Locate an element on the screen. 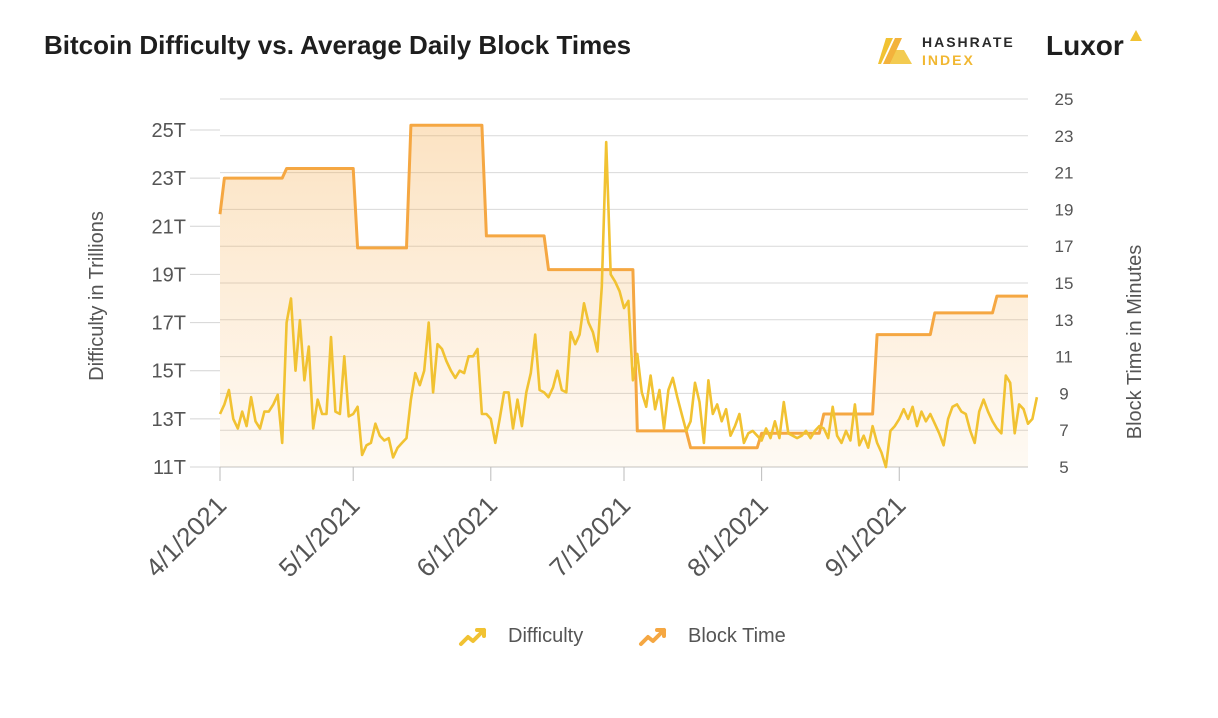  y-right-tick-label: 7 is located at coordinates (1063, 430).